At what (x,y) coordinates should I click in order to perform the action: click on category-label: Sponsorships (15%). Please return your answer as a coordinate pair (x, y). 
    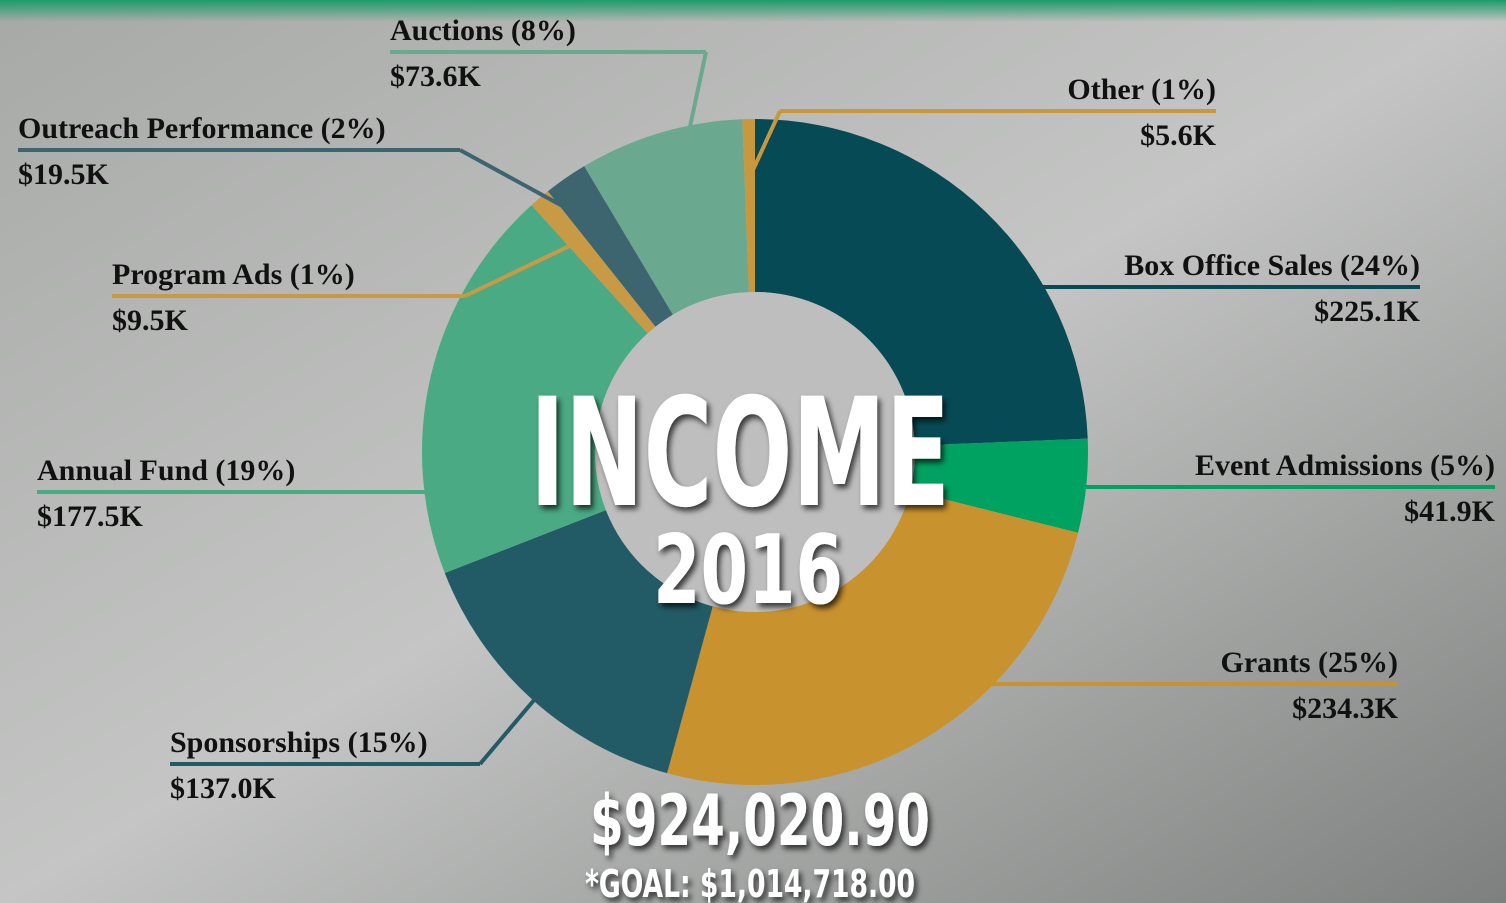
    Looking at the image, I should click on (299, 742).